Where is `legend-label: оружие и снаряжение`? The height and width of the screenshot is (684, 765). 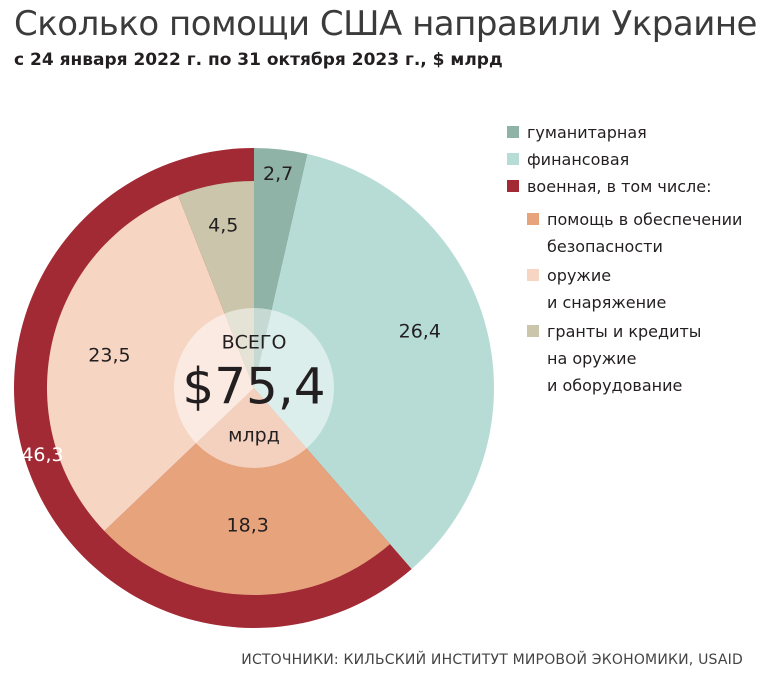
legend-label: оружие и снаряжение is located at coordinates (607, 289).